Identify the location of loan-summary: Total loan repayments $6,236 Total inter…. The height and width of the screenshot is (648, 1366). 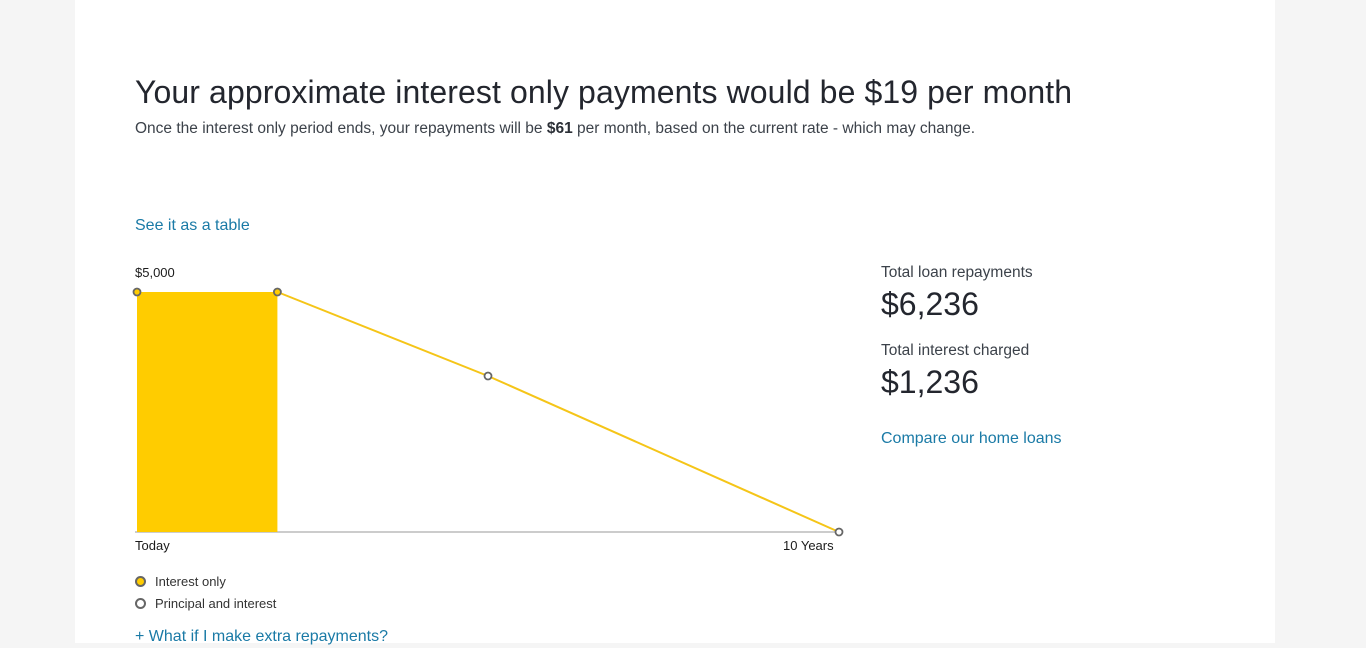
(971, 356).